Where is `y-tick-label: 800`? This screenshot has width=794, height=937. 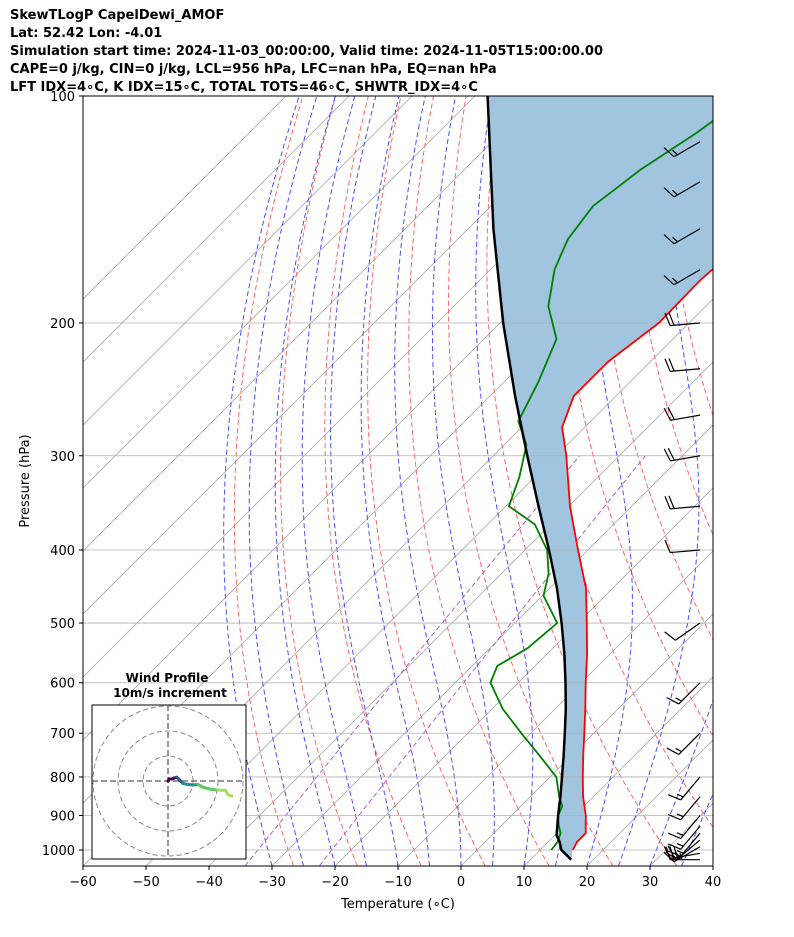 y-tick-label: 800 is located at coordinates (62, 778).